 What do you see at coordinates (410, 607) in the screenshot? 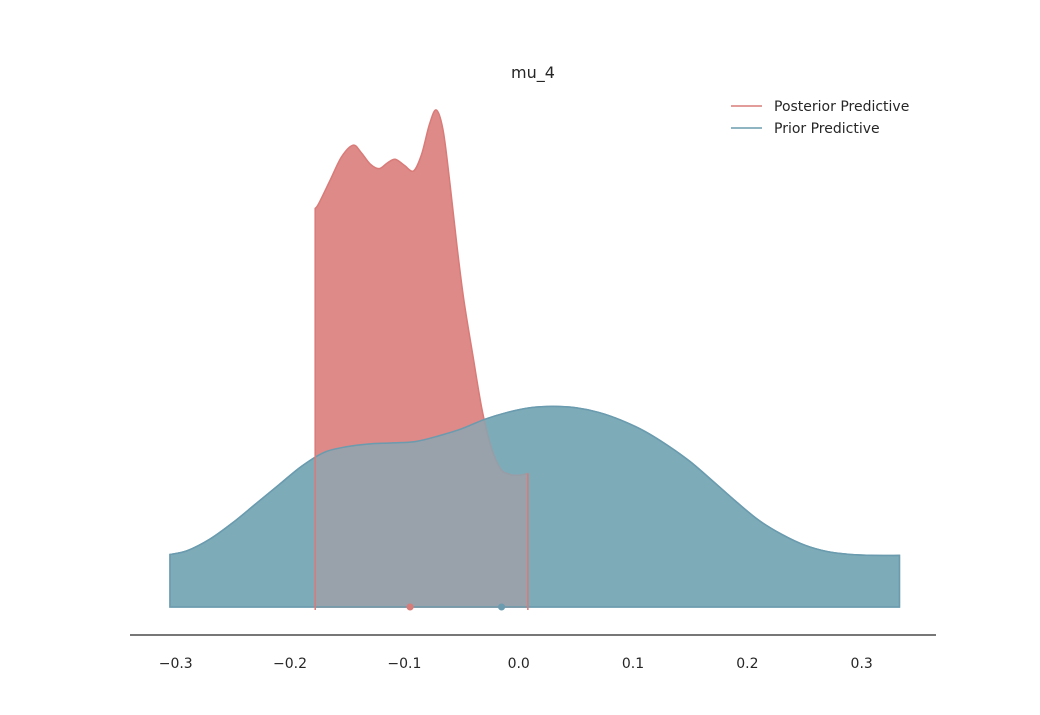
I see `posterior-predictive-mean-marker` at bounding box center [410, 607].